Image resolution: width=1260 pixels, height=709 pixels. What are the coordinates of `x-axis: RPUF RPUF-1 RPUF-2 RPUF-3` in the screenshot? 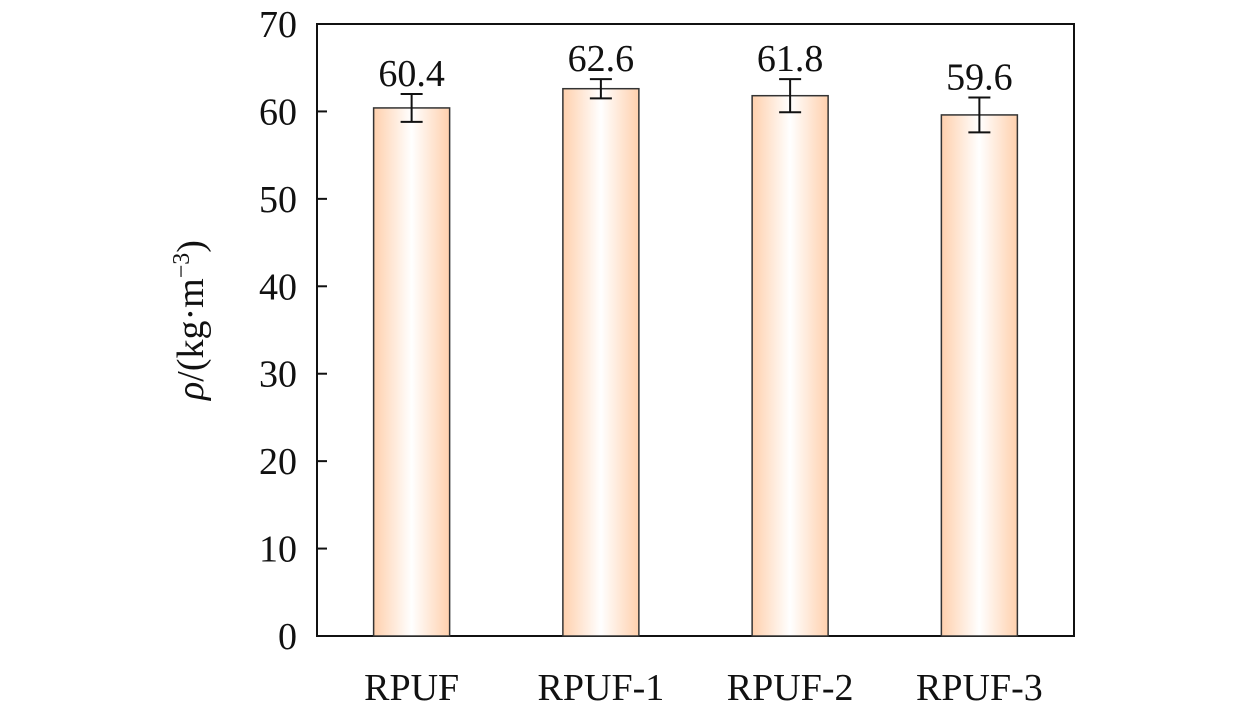 It's located at (703, 688).